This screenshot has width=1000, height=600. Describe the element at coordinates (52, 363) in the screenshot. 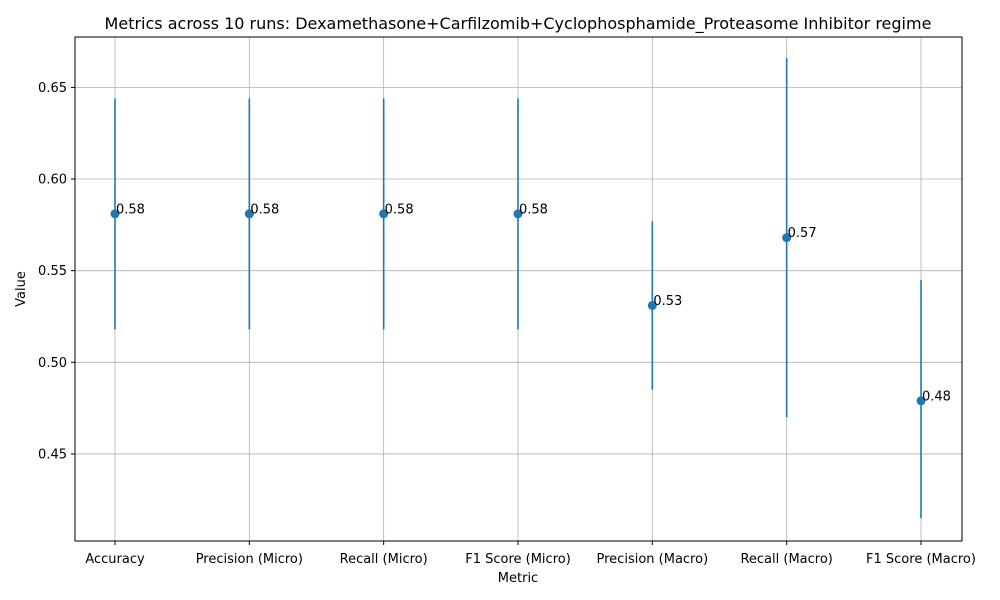

I see `y-tick-label: 0.50` at that location.